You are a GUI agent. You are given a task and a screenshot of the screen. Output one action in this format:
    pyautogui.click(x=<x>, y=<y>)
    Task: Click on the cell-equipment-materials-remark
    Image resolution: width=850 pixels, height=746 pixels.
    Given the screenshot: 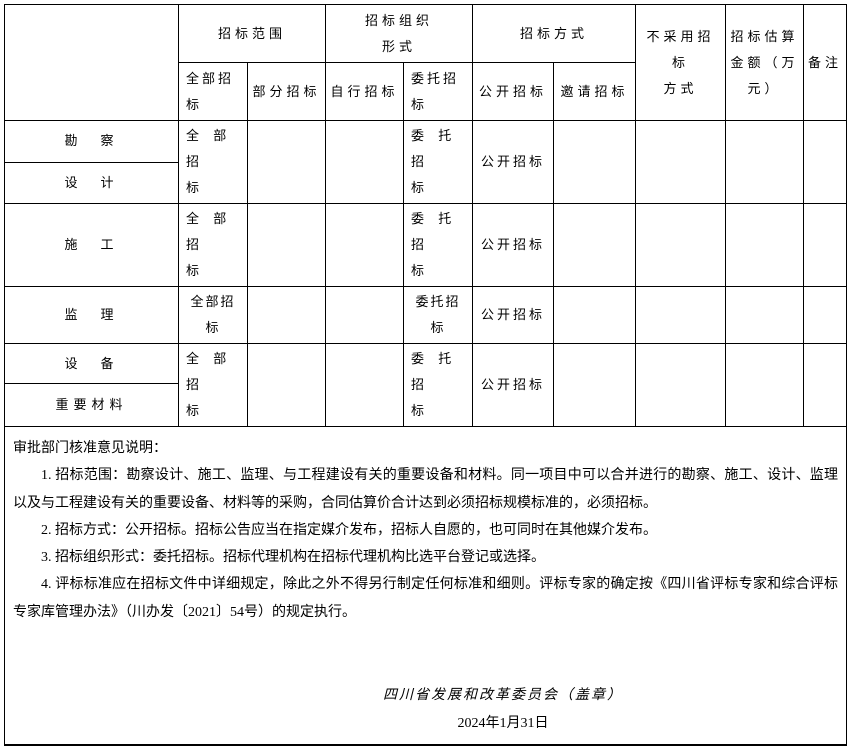 What is the action you would take?
    pyautogui.click(x=825, y=385)
    